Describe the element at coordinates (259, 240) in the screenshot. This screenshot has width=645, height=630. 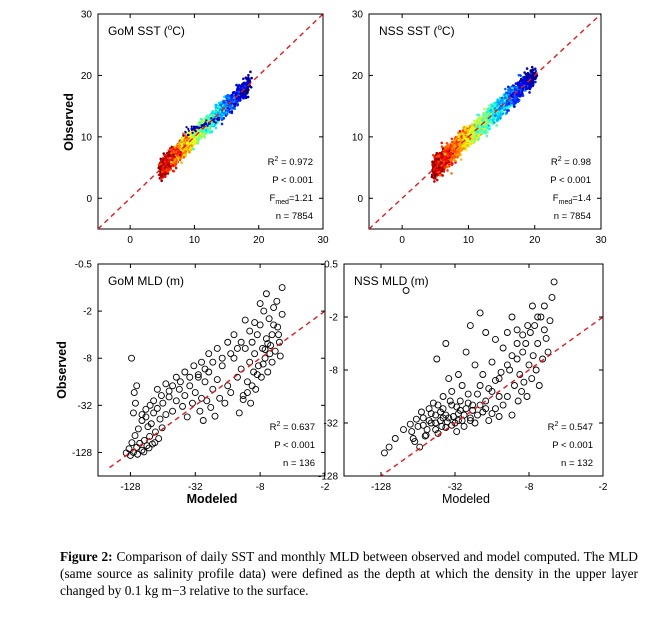
I see `x-tick-label: 20` at that location.